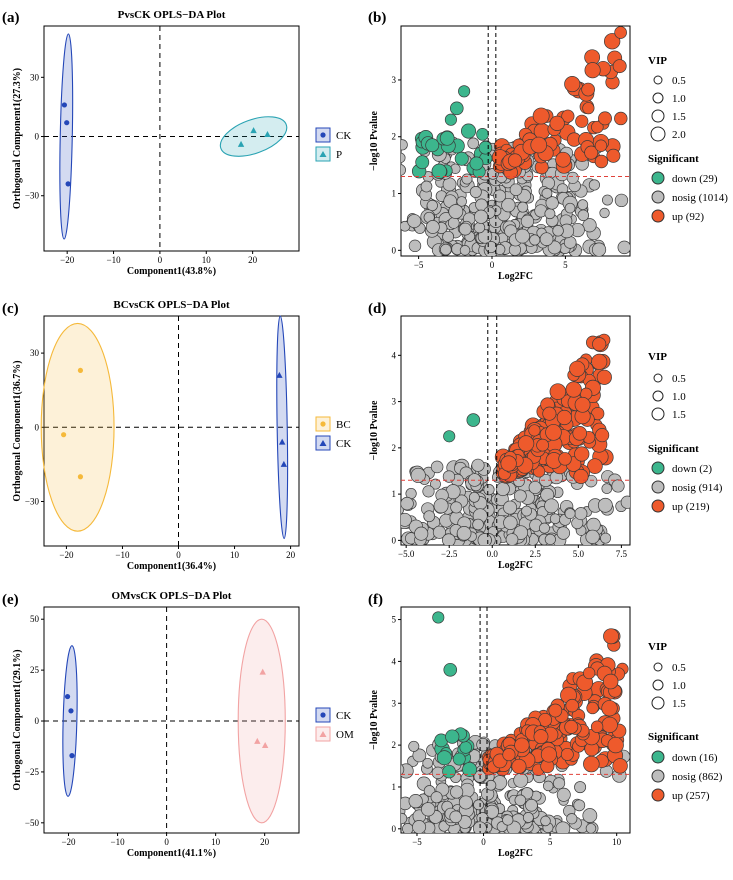 The height and width of the screenshot is (880, 733). I want to click on y-tick-label: −50, so click(32, 823).